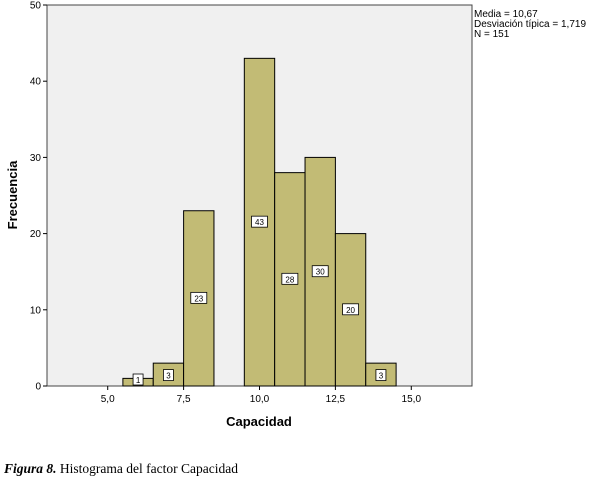  What do you see at coordinates (147, 468) in the screenshot?
I see `figure-caption-text: Histograma del factor Capacidad` at bounding box center [147, 468].